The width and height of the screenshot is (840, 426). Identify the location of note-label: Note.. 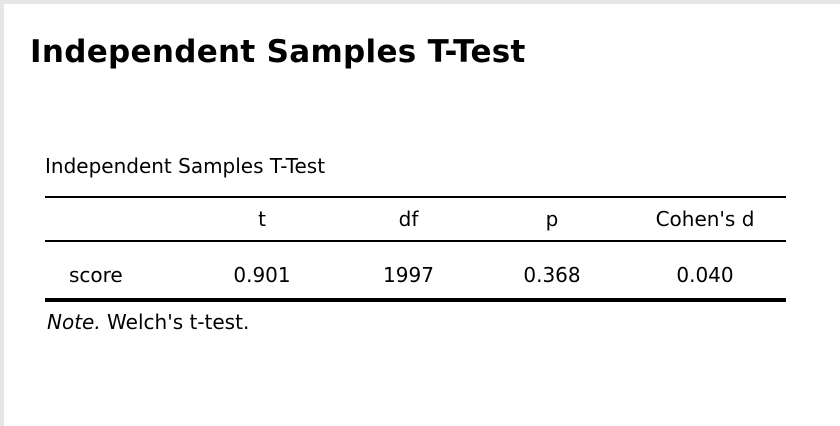
(74, 322).